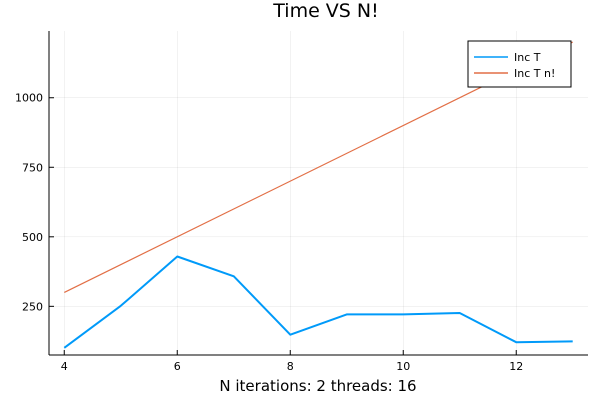  I want to click on y-tick-label: 1000, so click(29, 98).